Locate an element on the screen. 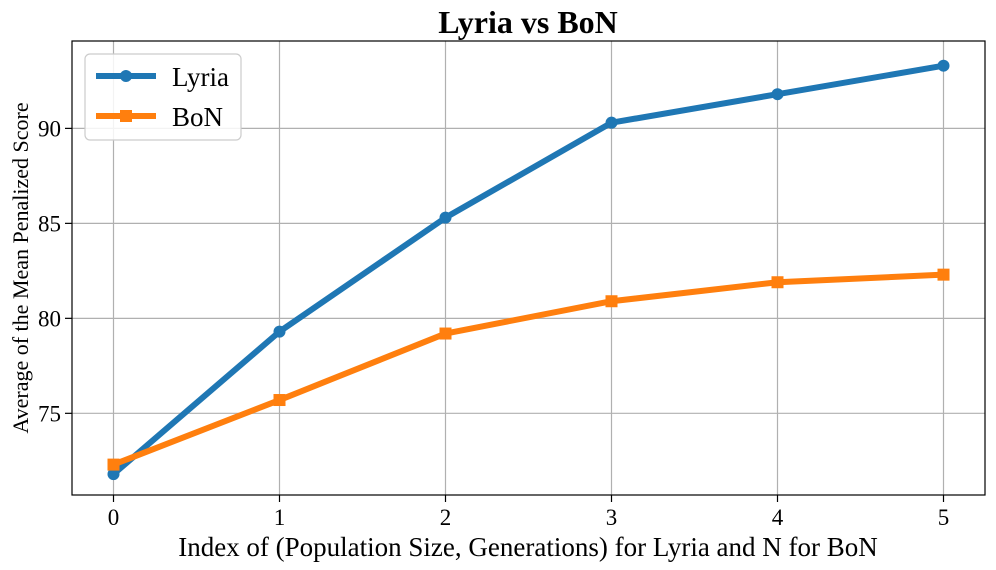  x-tick-label: 0 is located at coordinates (114, 517).